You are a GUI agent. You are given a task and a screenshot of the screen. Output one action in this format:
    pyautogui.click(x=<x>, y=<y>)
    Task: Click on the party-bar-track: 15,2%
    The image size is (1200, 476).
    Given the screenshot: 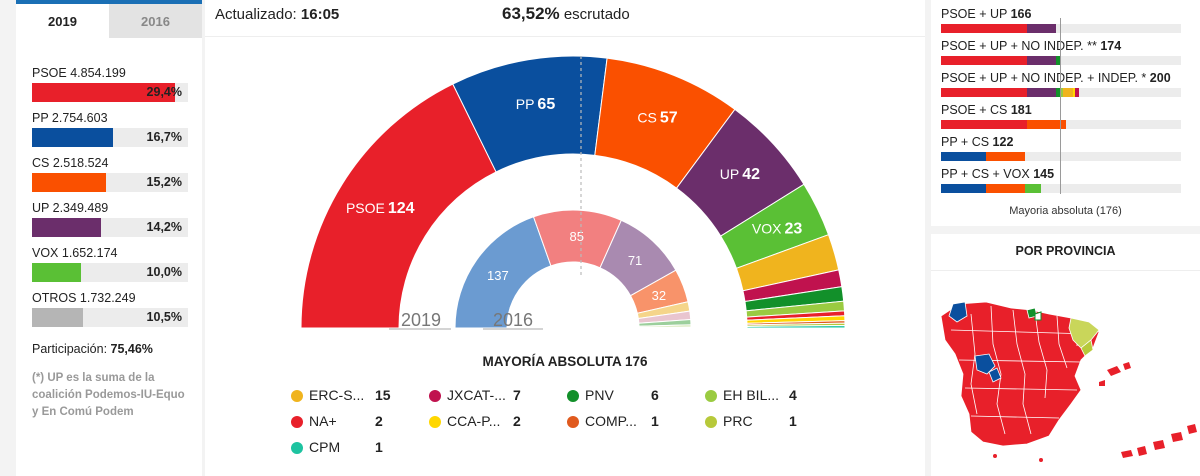 What is the action you would take?
    pyautogui.click(x=110, y=182)
    